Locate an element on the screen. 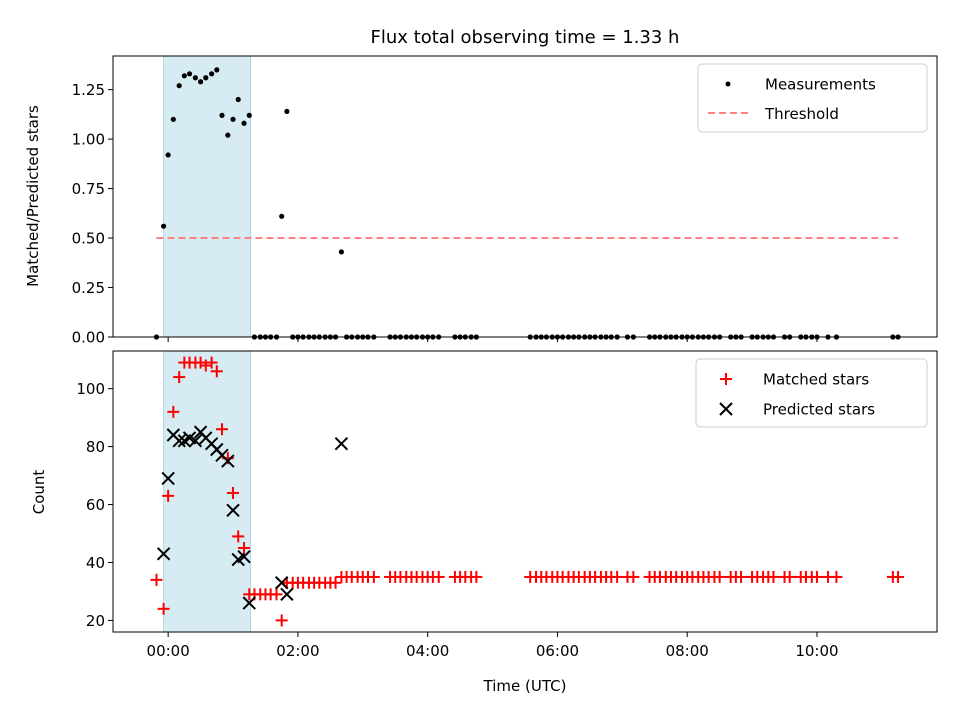  x-axis-ticks: 00:00 02:00 04:00 06:00 08:00 10:00 is located at coordinates (493, 646).